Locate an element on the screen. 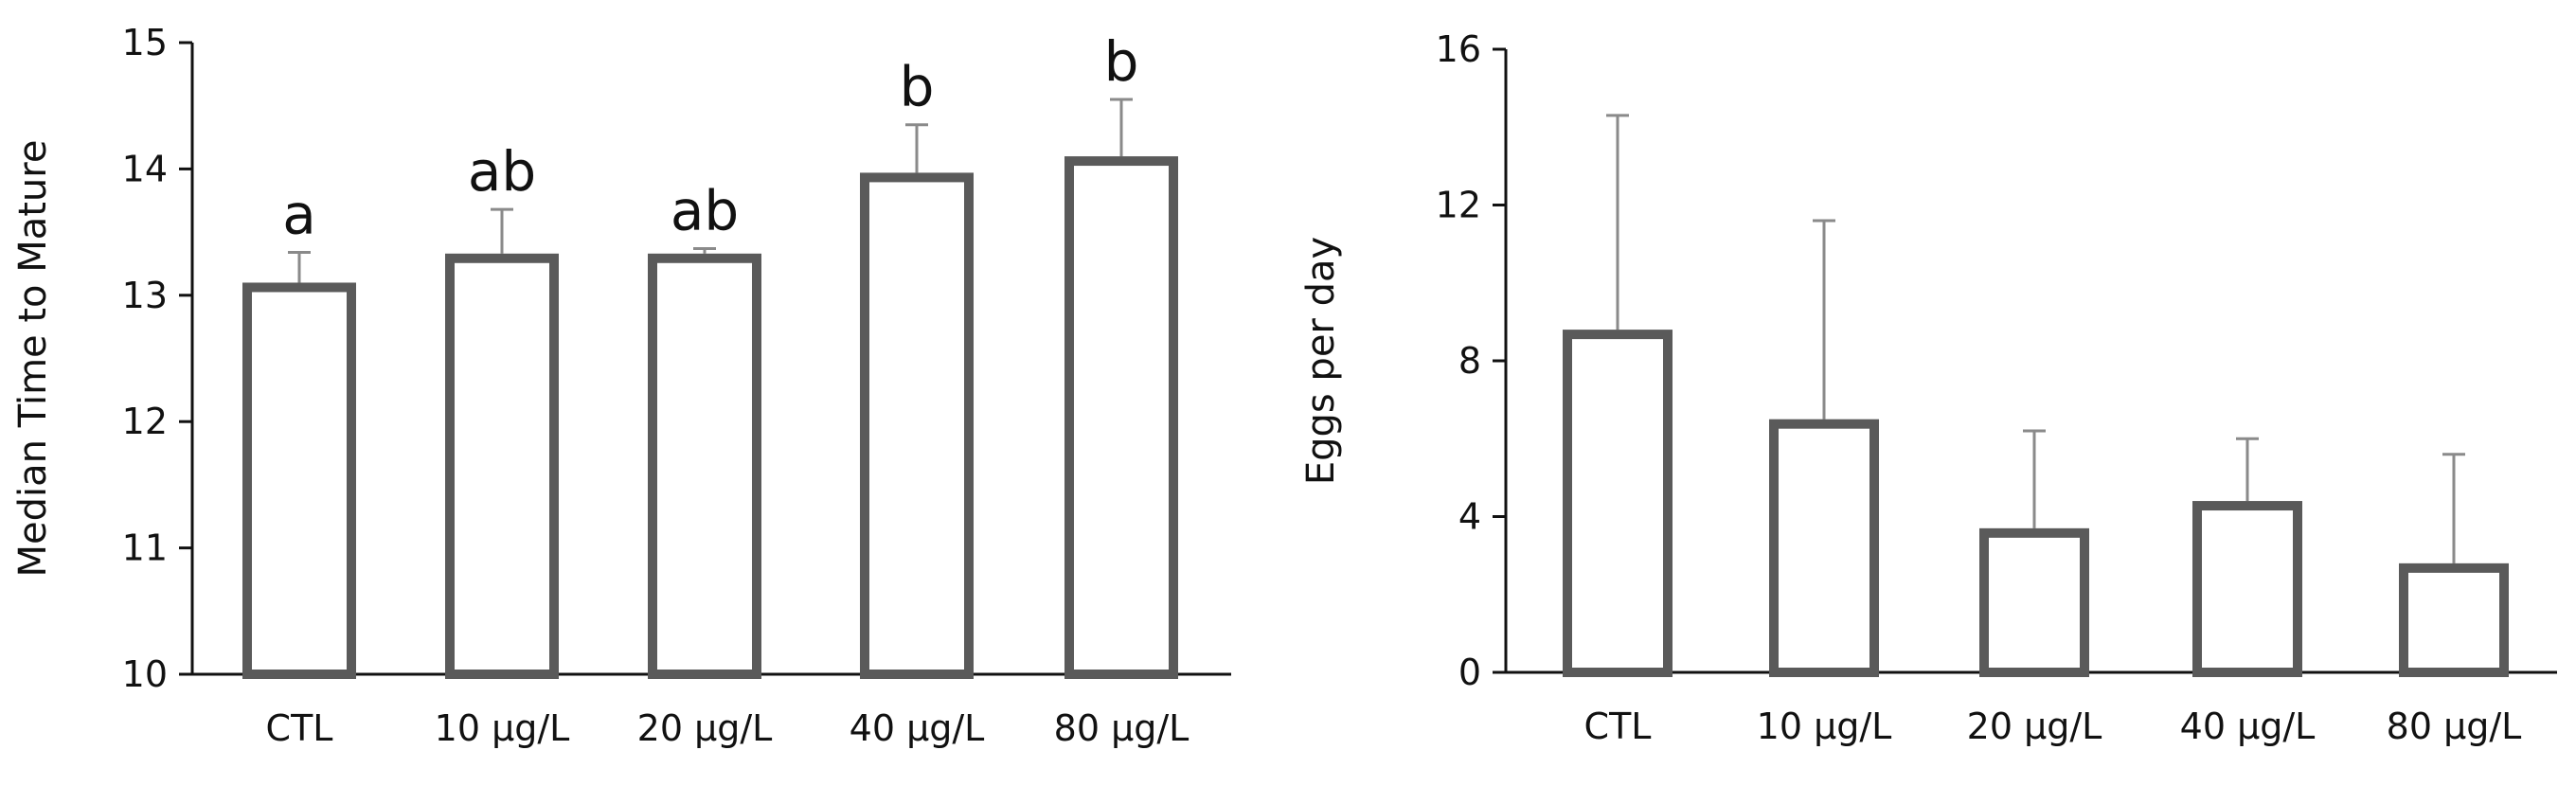 The height and width of the screenshot is (786, 2576). y-axis-title: Median Time to Mature is located at coordinates (33, 359).